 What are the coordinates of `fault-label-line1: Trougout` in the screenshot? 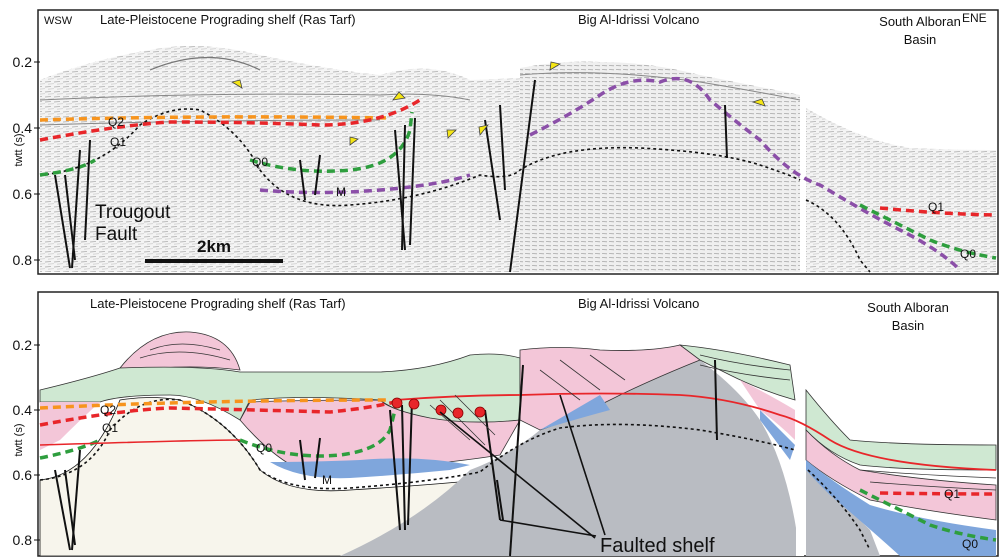 It's located at (133, 212).